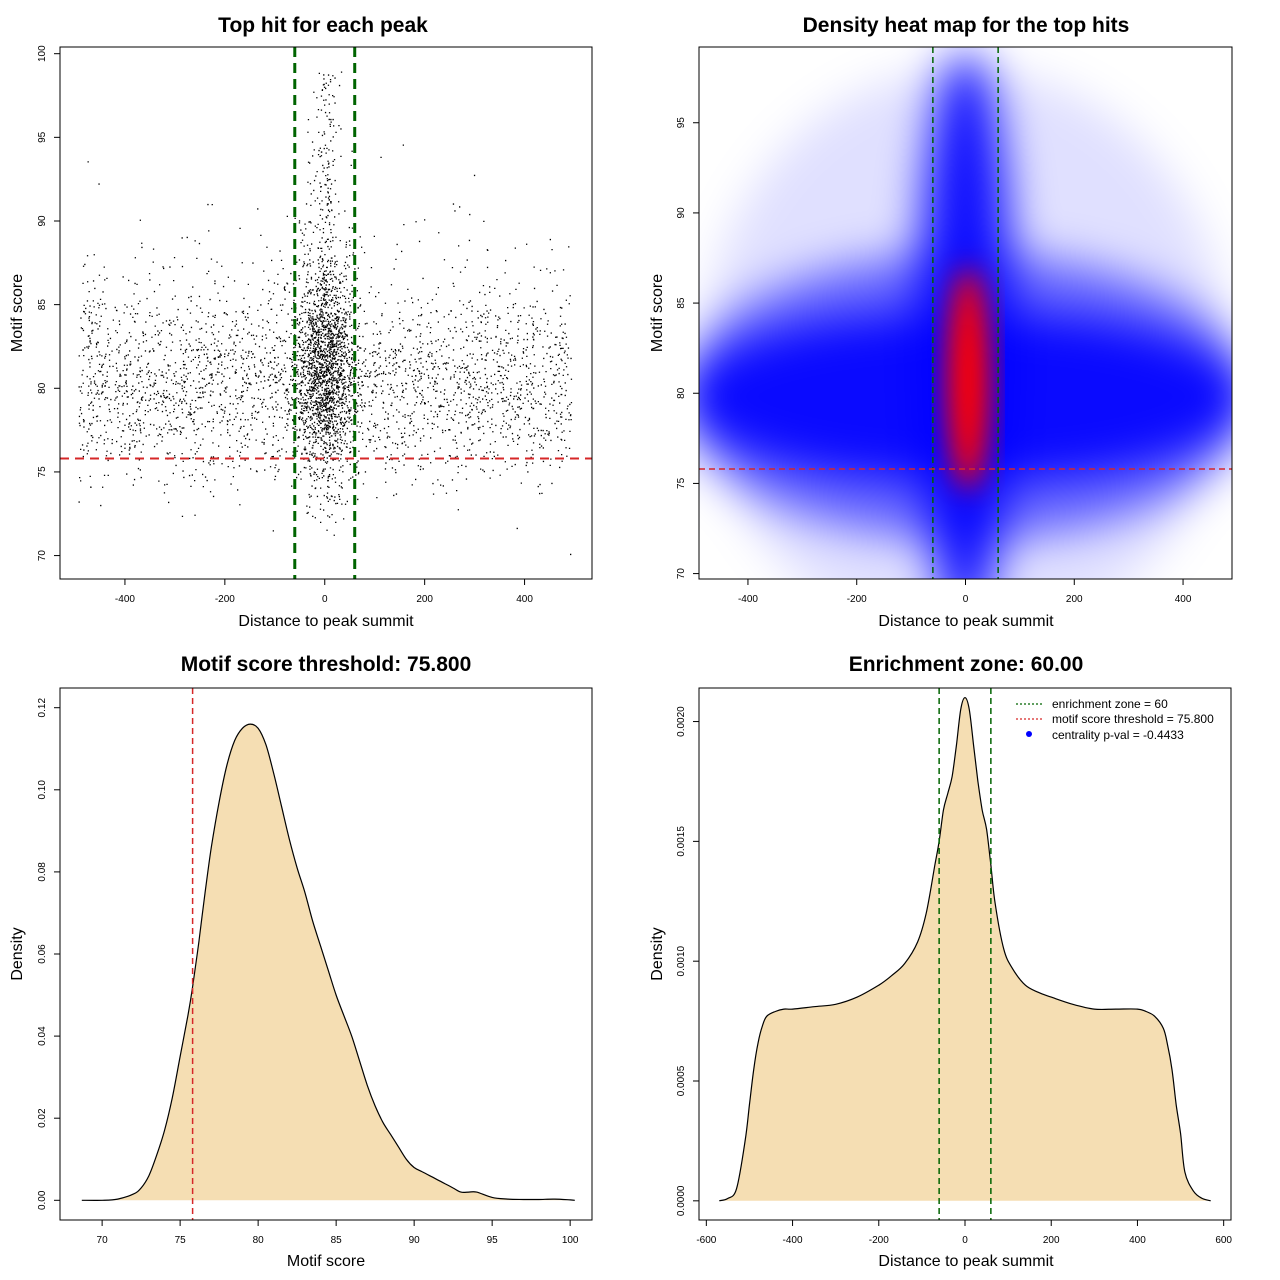 This screenshot has width=1280, height=1280. I want to click on chart-title: Enrichment zone: 60.00, so click(966, 664).